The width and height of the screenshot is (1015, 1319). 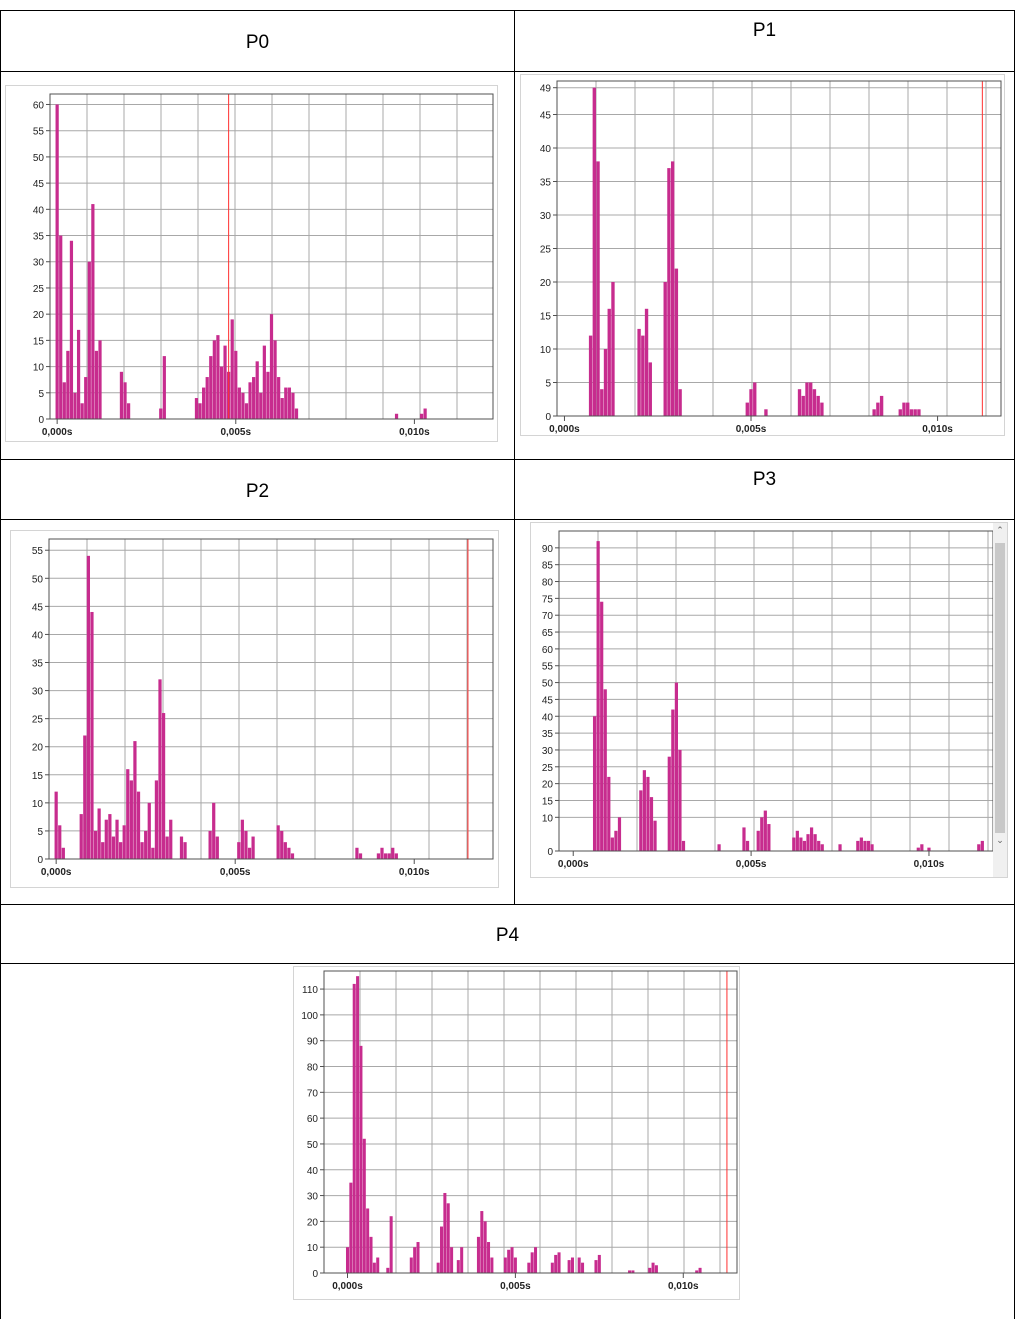 What do you see at coordinates (548, 684) in the screenshot?
I see `y-tick-label: 50` at bounding box center [548, 684].